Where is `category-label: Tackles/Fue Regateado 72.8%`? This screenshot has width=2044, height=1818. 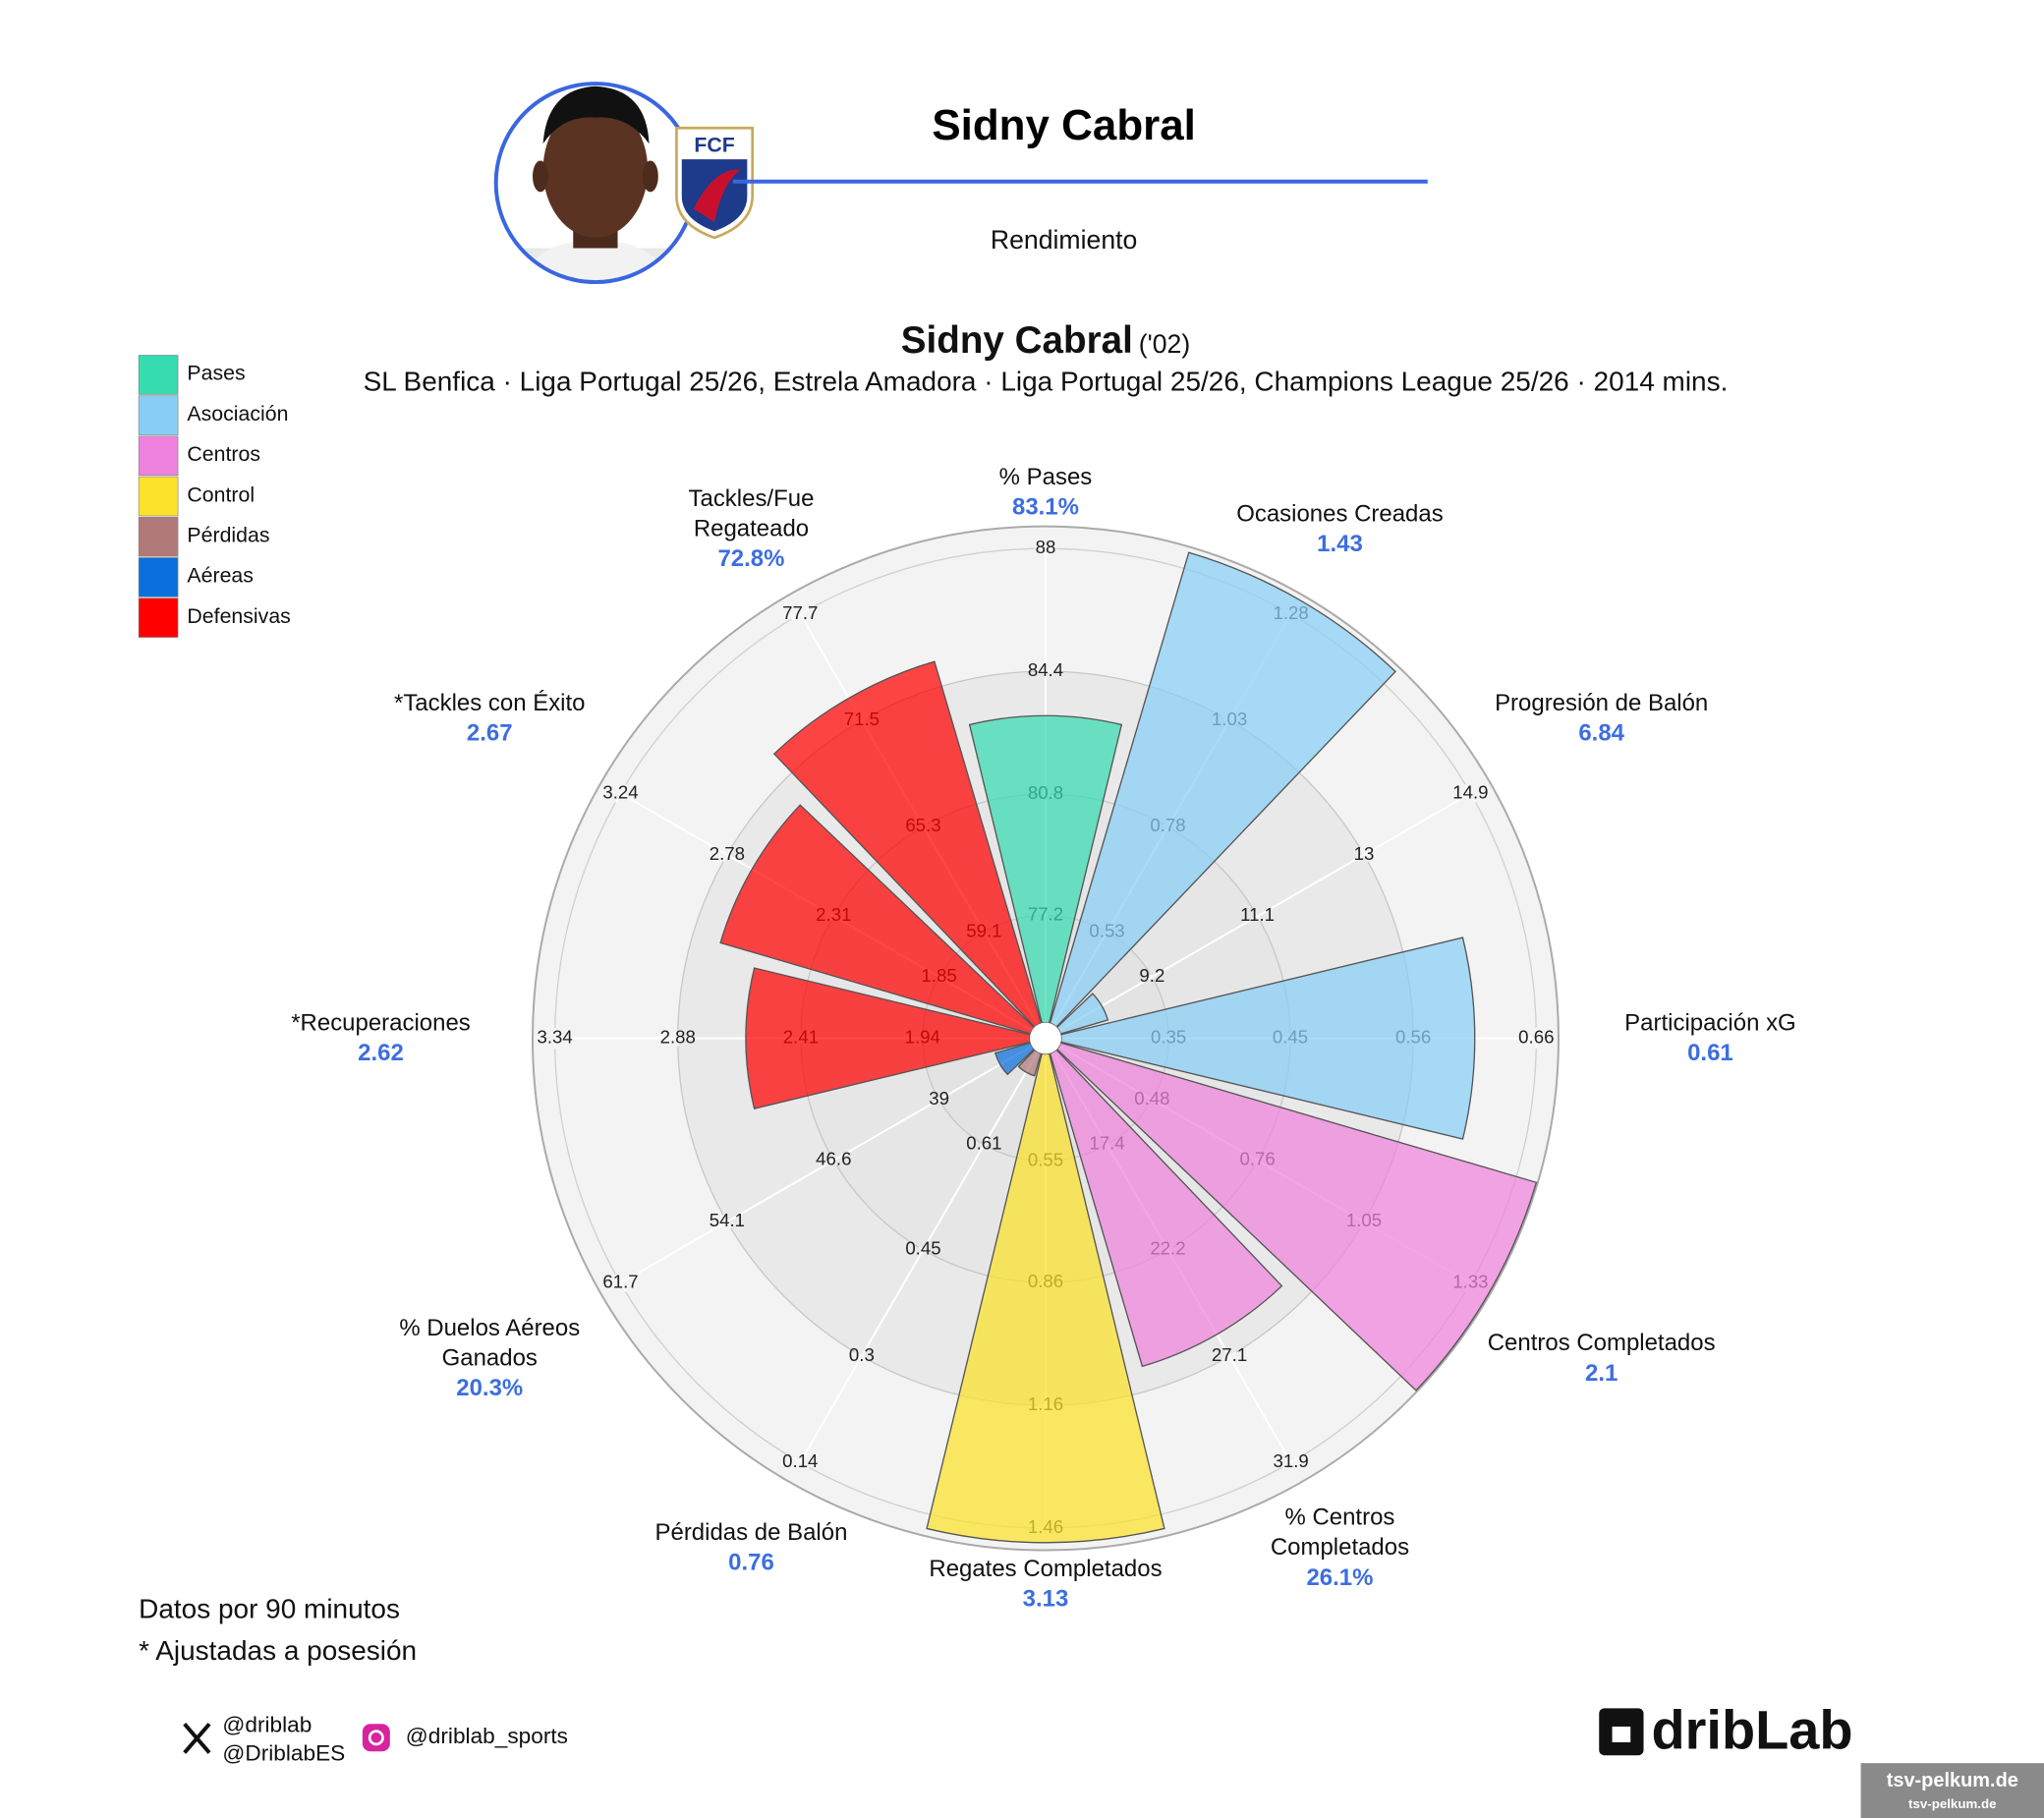
category-label: Tackles/Fue Regateado 72.8% is located at coordinates (752, 529).